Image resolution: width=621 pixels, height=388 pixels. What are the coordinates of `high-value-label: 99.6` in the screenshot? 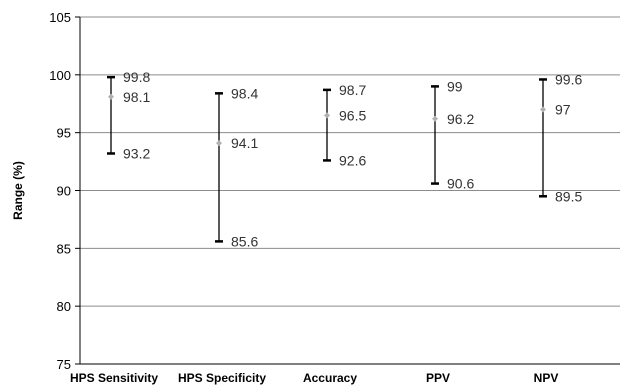 It's located at (568, 79).